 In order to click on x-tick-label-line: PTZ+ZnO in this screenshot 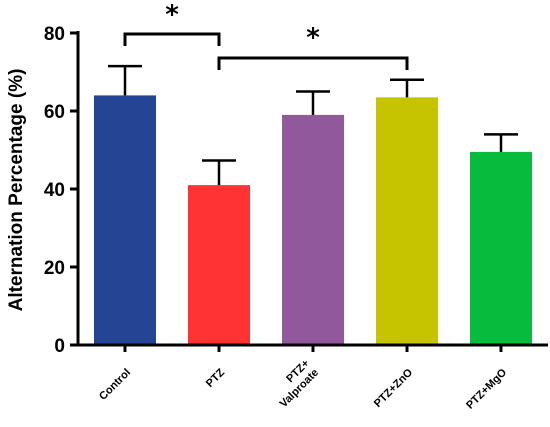, I will do `click(394, 388)`.